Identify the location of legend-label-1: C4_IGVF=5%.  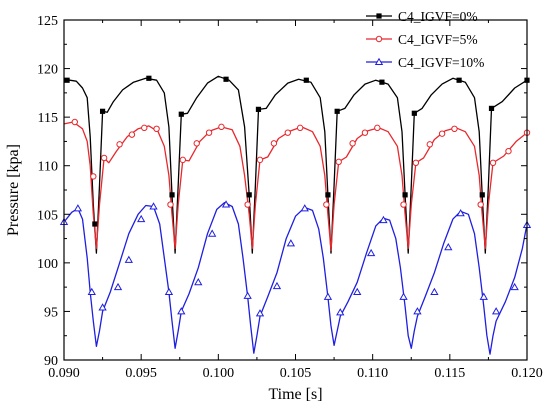
(438, 39).